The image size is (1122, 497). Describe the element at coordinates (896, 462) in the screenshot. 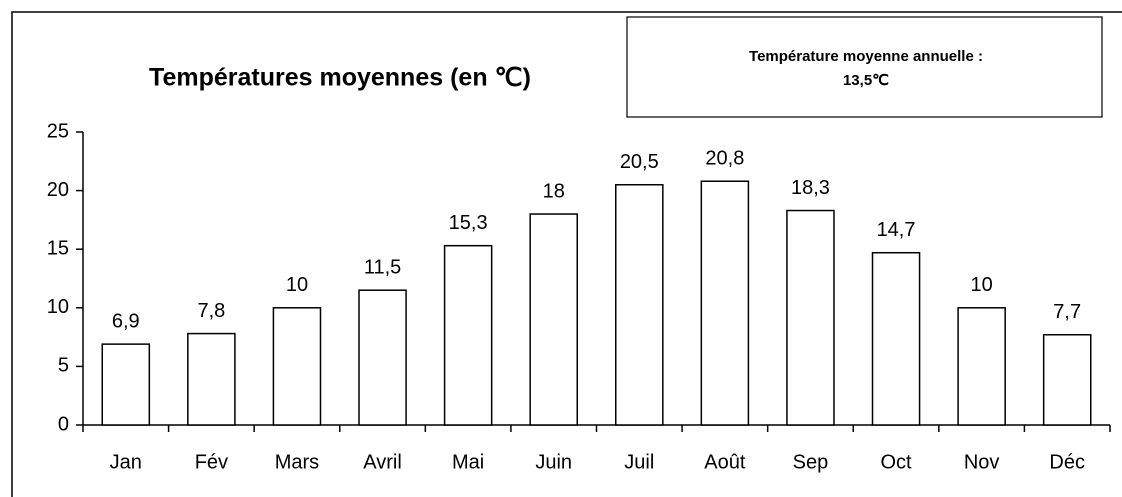

I see `x-tick-label: Oct` at that location.